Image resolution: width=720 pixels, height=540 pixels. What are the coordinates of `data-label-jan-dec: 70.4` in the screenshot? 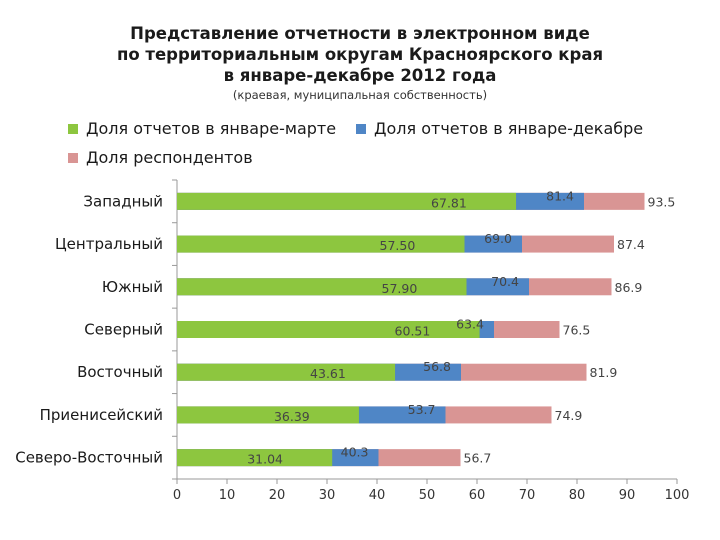 It's located at (505, 281).